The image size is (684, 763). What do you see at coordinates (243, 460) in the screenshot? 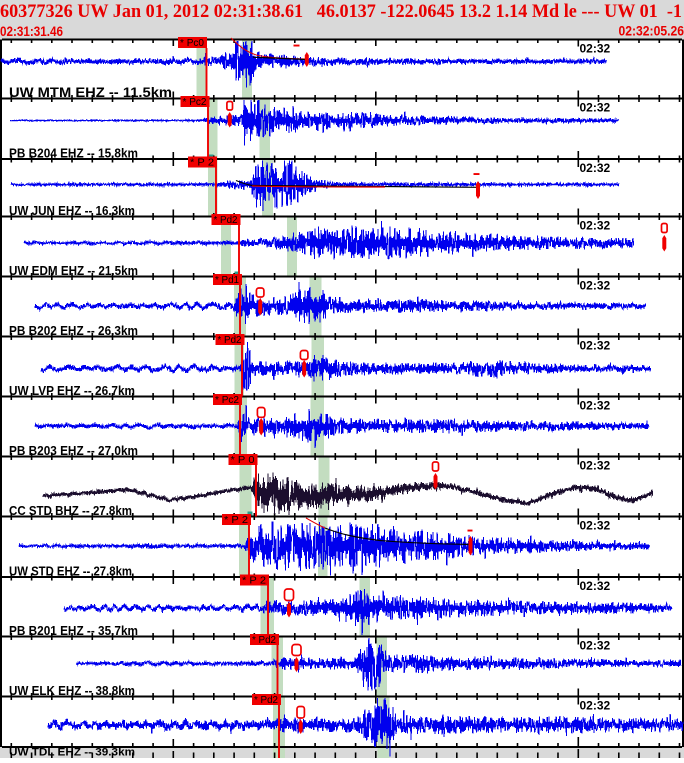
I see `svg-text: * P 0` at bounding box center [243, 460].